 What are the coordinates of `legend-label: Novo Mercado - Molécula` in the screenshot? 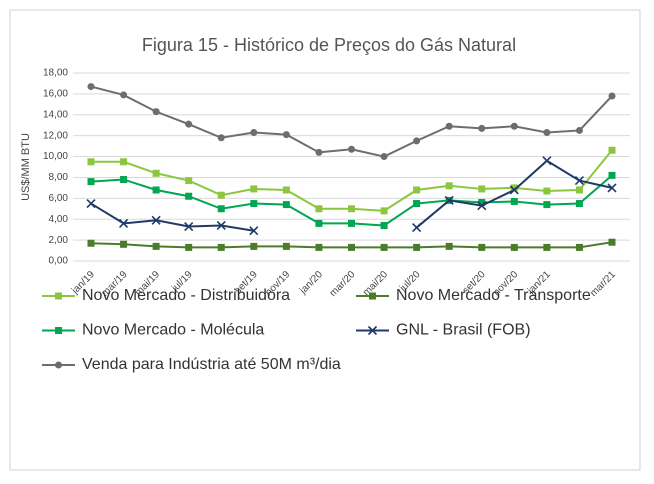 It's located at (173, 330).